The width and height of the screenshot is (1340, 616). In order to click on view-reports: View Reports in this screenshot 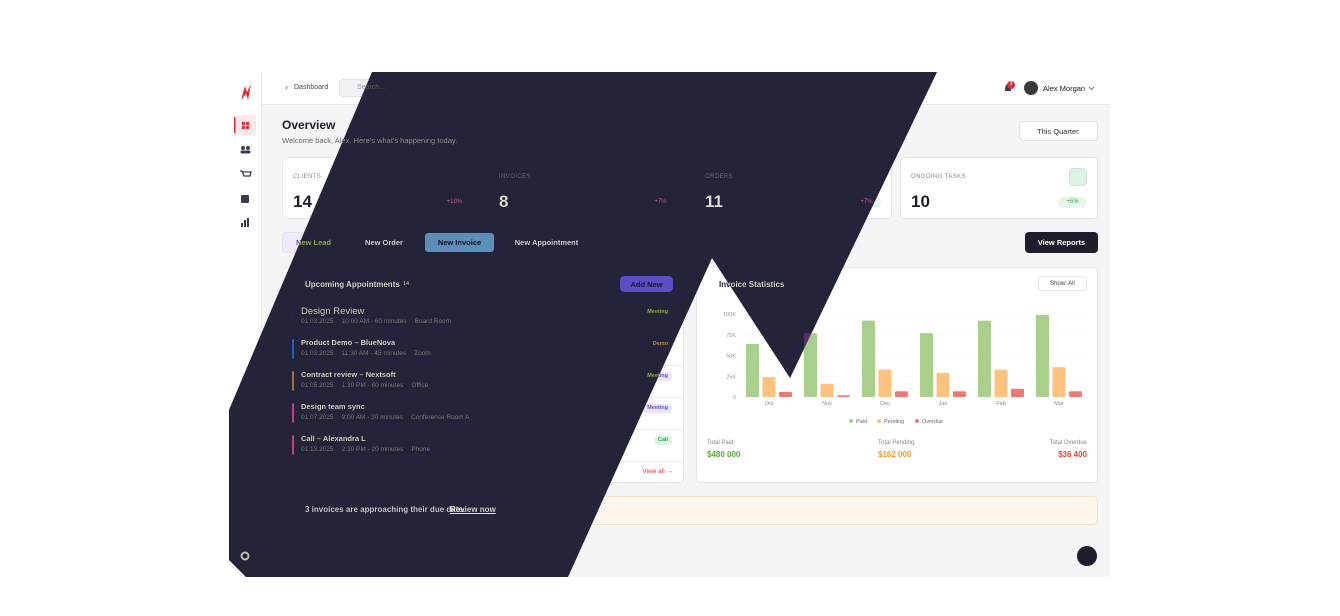, I will do `click(1061, 242)`.